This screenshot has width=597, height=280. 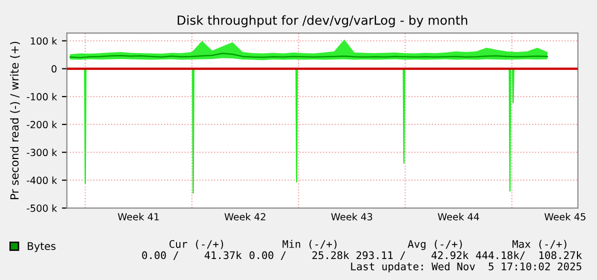 What do you see at coordinates (192, 255) in the screenshot?
I see `text: 0.00 / 41.37k` at bounding box center [192, 255].